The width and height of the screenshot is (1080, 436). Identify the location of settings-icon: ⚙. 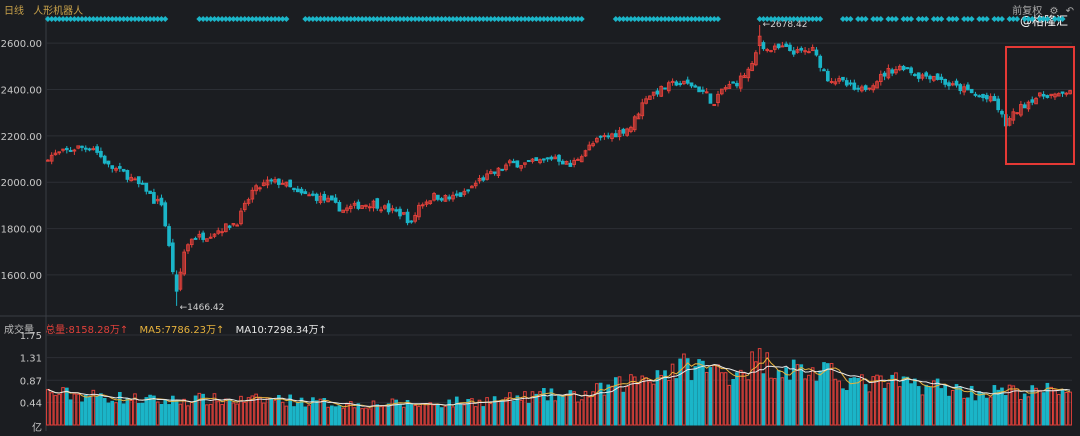
(1054, 11).